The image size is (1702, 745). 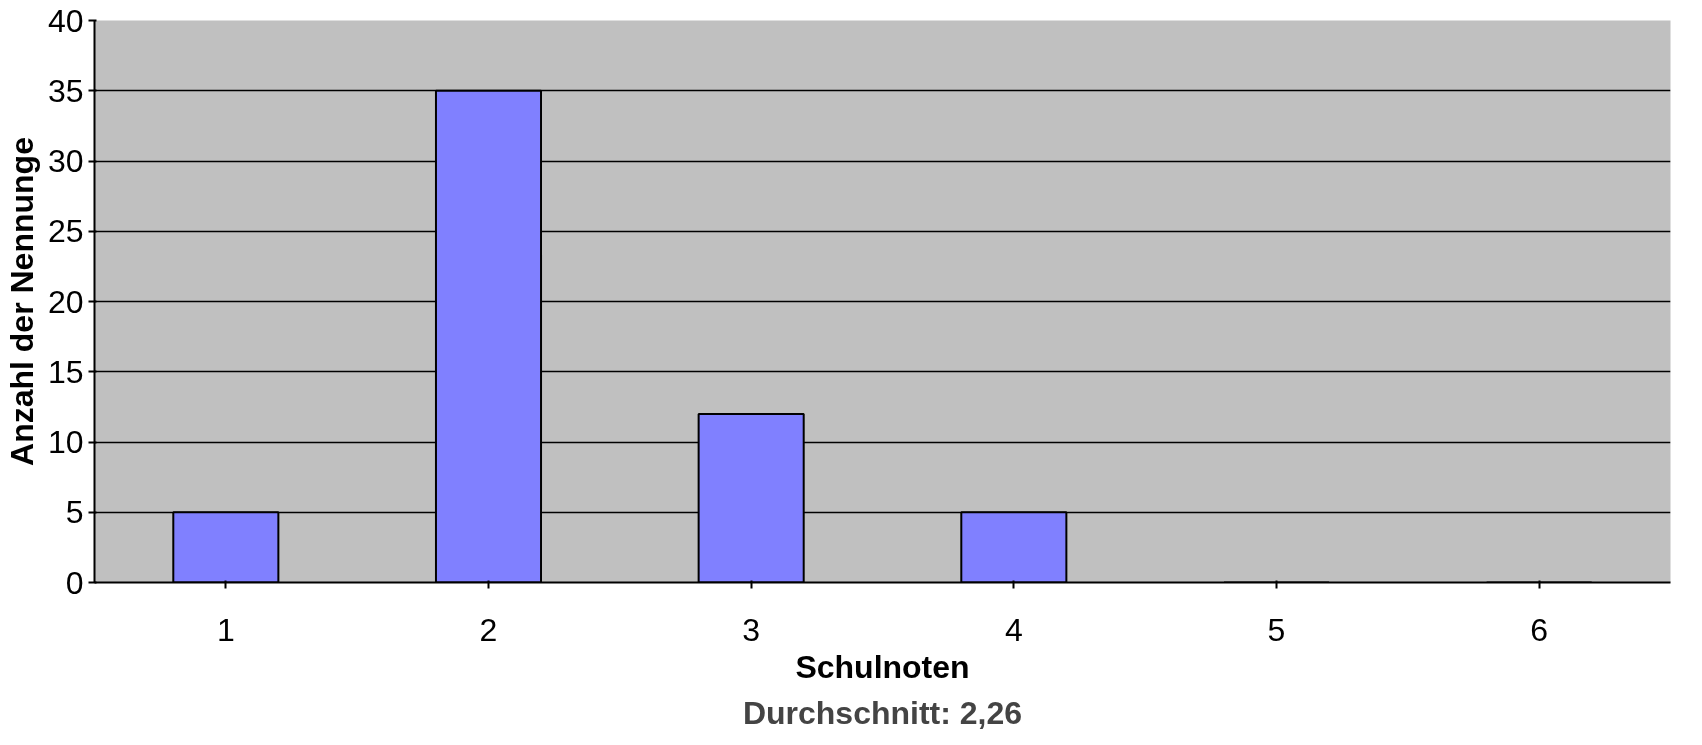 What do you see at coordinates (65, 20) in the screenshot?
I see `y-tick-label: 40` at bounding box center [65, 20].